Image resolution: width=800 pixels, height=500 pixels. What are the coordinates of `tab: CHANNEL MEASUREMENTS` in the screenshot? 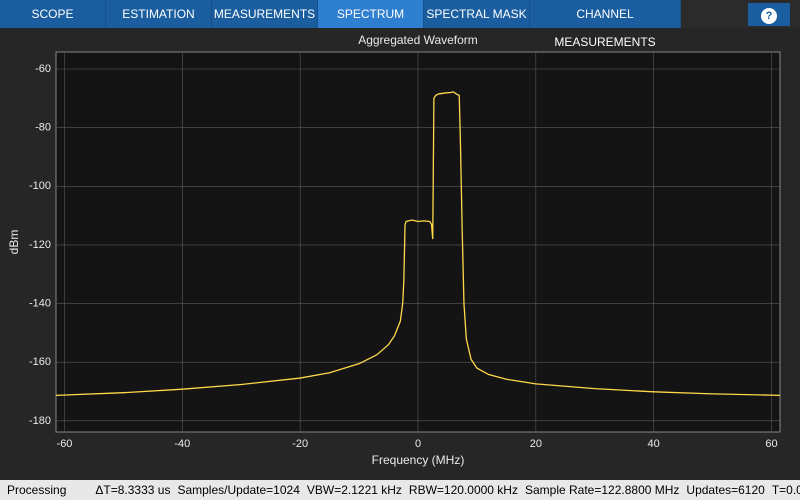 It's located at (605, 24).